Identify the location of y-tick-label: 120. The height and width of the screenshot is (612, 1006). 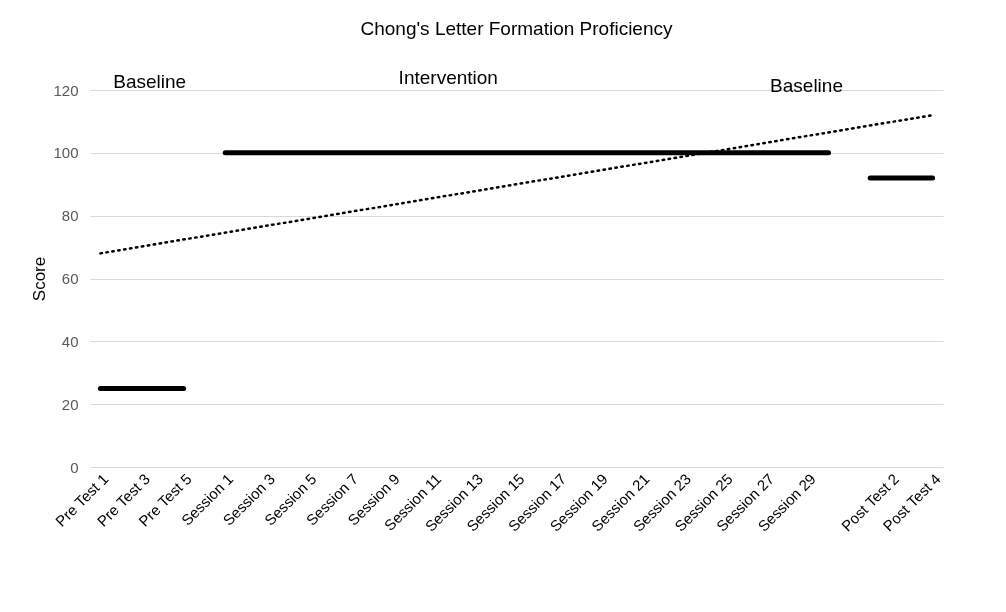
(66, 90).